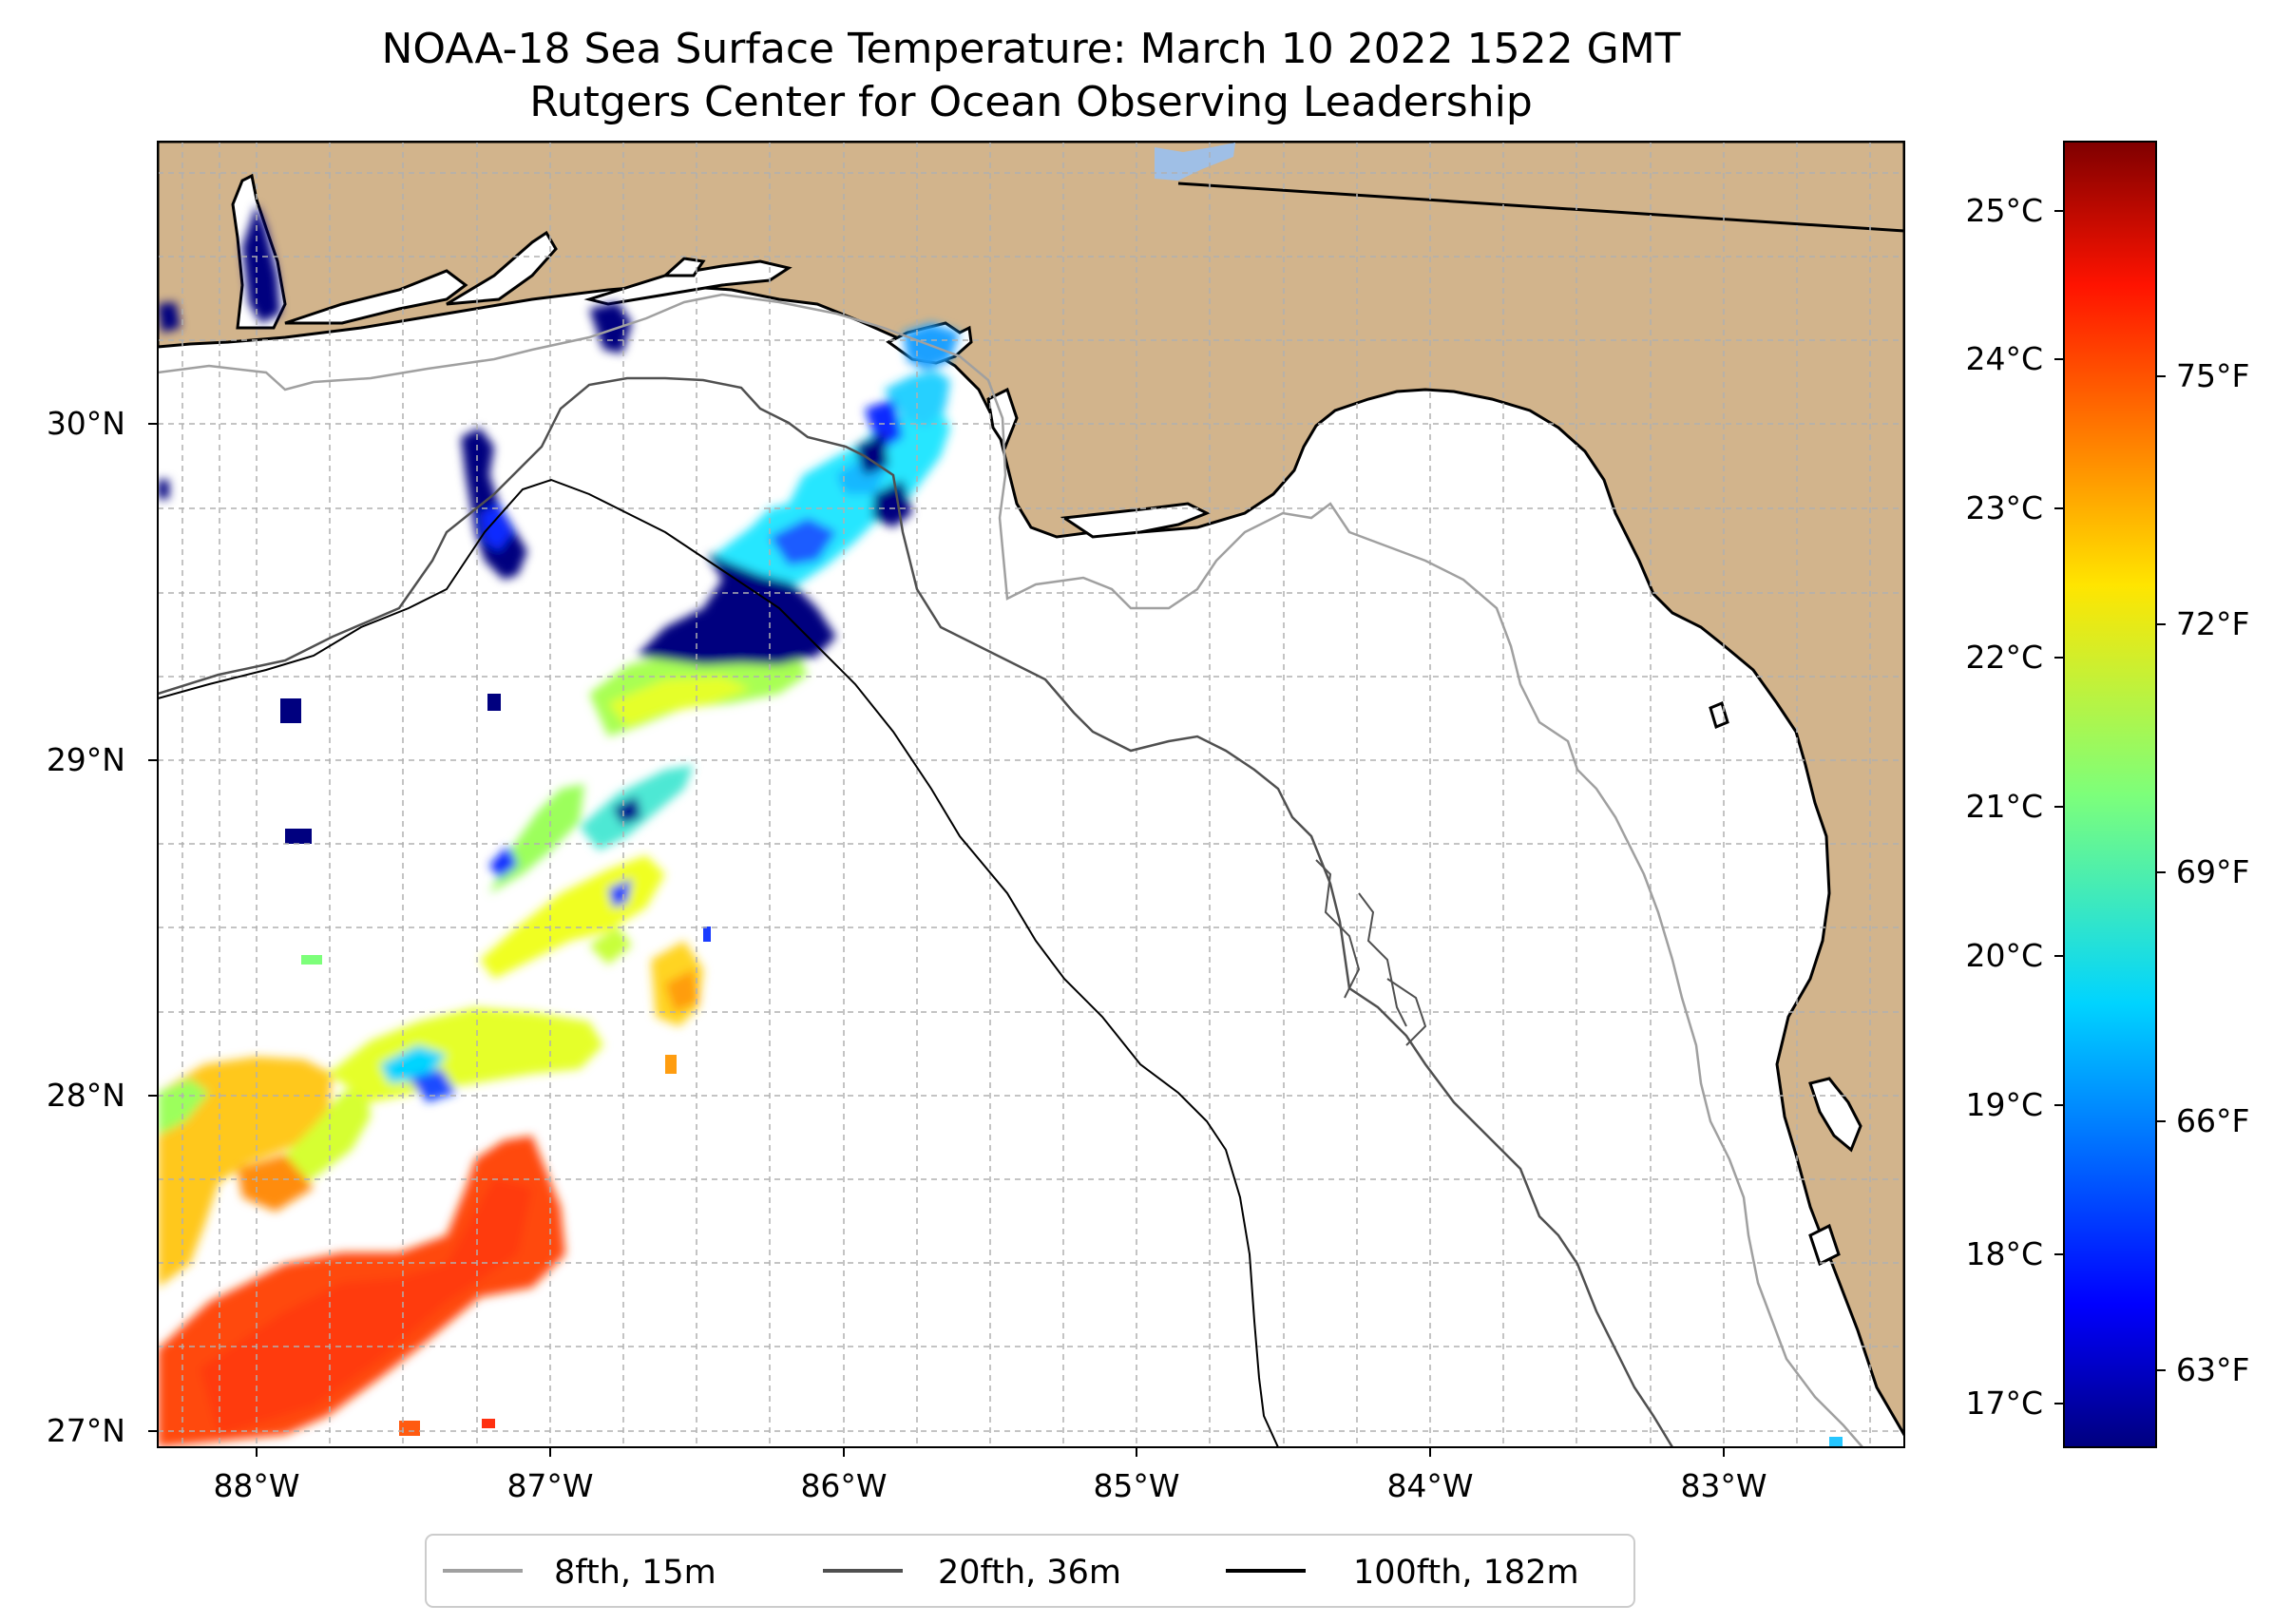 Image resolution: width=2292 pixels, height=1624 pixels. What do you see at coordinates (620, 893) in the screenshot?
I see `sst-patch-a-blue` at bounding box center [620, 893].